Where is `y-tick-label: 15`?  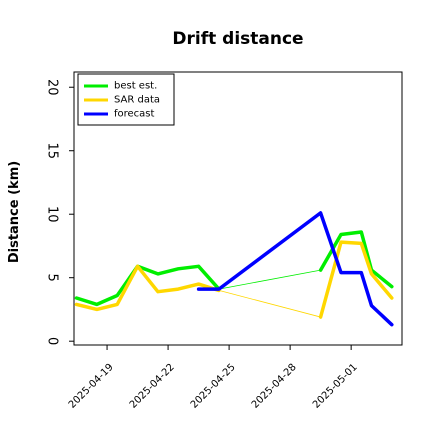
y-tick-label: 15 is located at coordinates (52, 150).